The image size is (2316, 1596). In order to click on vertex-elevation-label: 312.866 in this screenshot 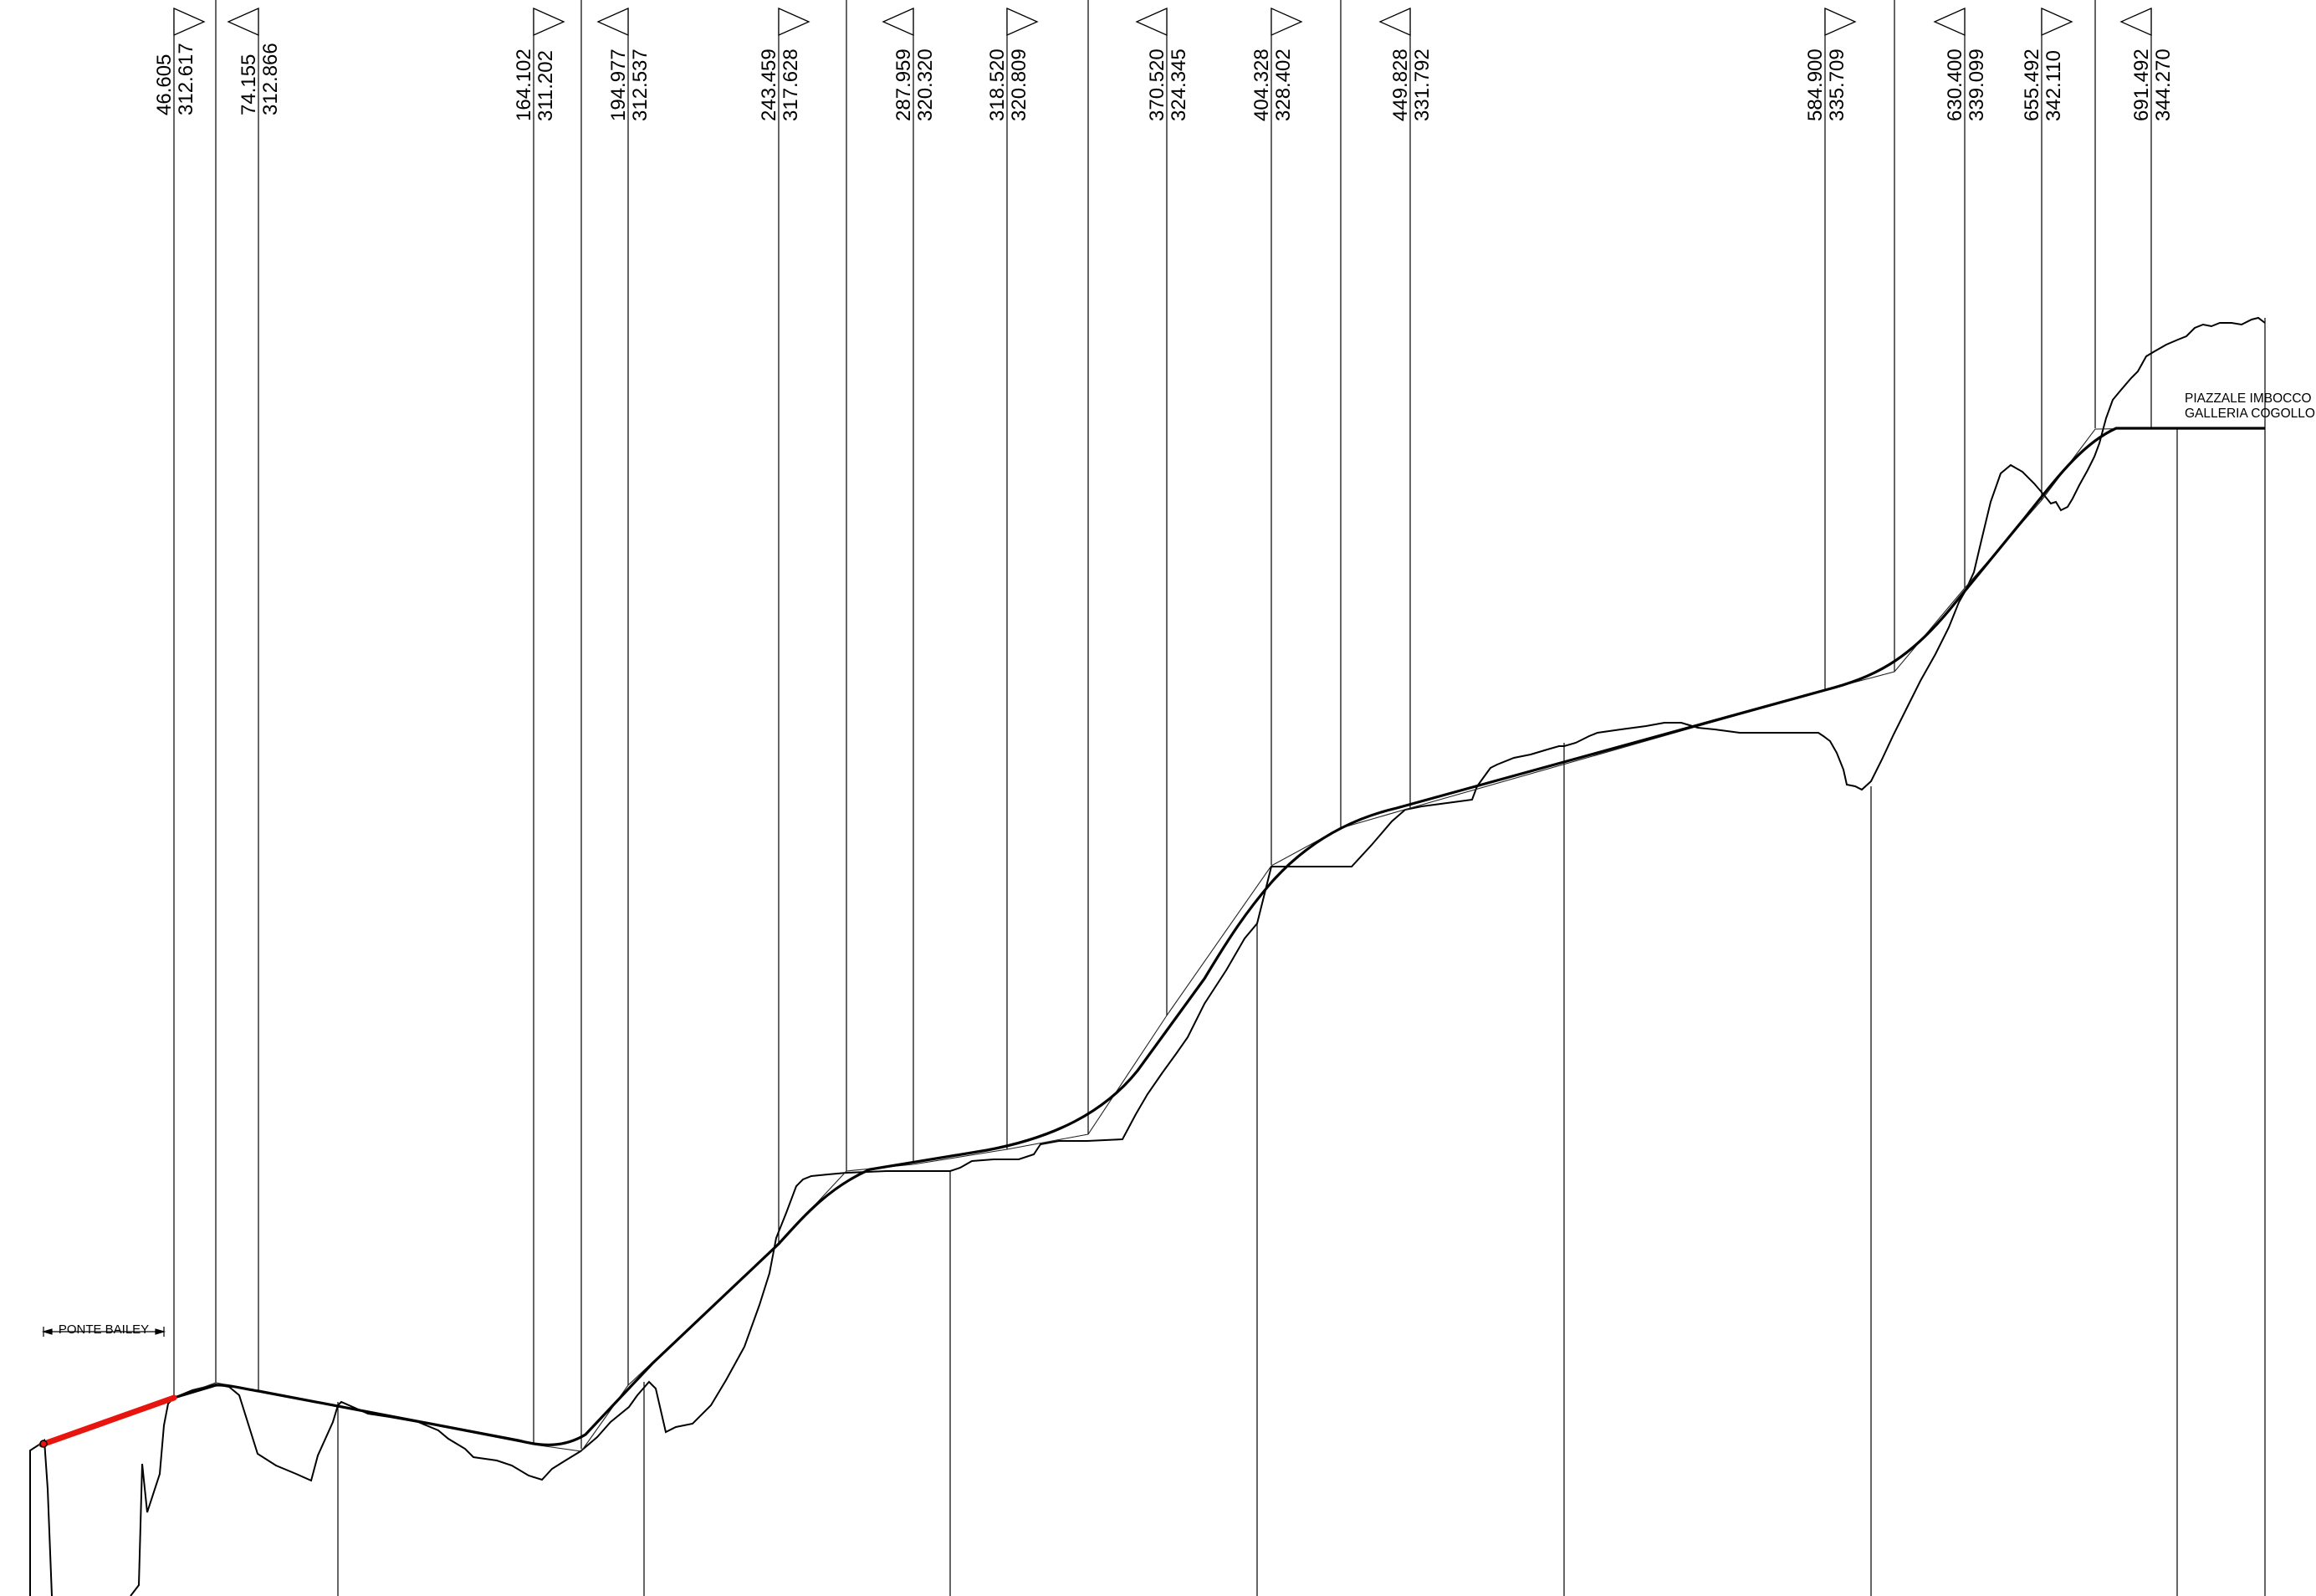, I will do `click(271, 79)`.